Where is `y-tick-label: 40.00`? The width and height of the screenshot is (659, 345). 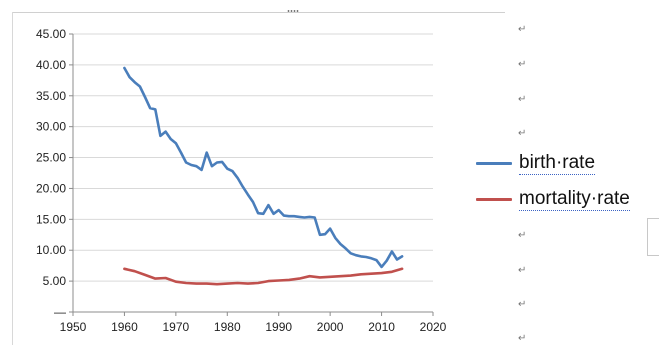 y-tick-label: 40.00 is located at coordinates (51, 65).